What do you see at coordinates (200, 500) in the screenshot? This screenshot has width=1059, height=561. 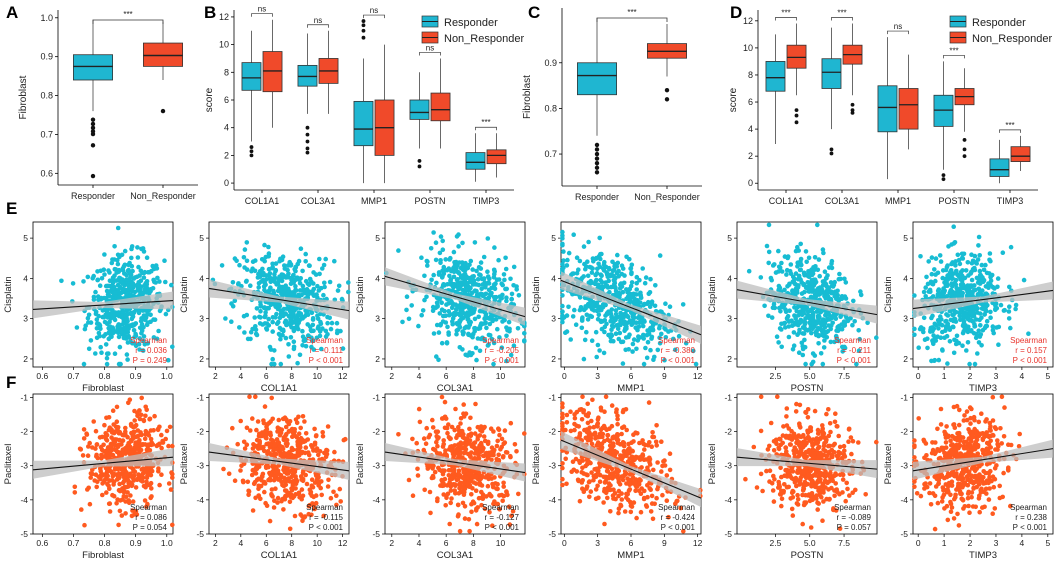 I see `y-tick-label: -4` at bounding box center [200, 500].